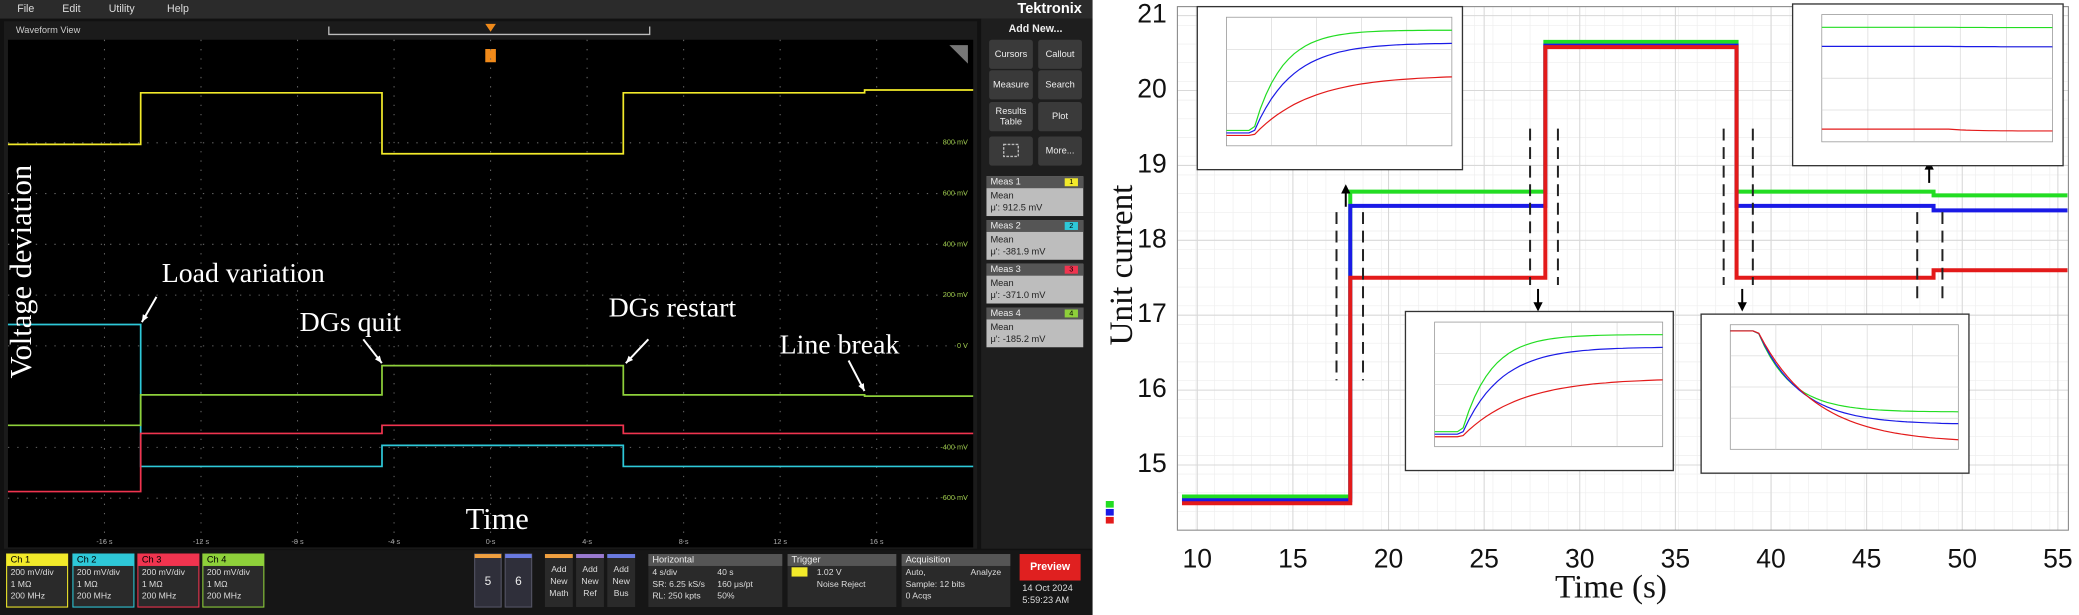 This screenshot has height=615, width=2079. I want to click on x-axis-label: Time, so click(497, 519).